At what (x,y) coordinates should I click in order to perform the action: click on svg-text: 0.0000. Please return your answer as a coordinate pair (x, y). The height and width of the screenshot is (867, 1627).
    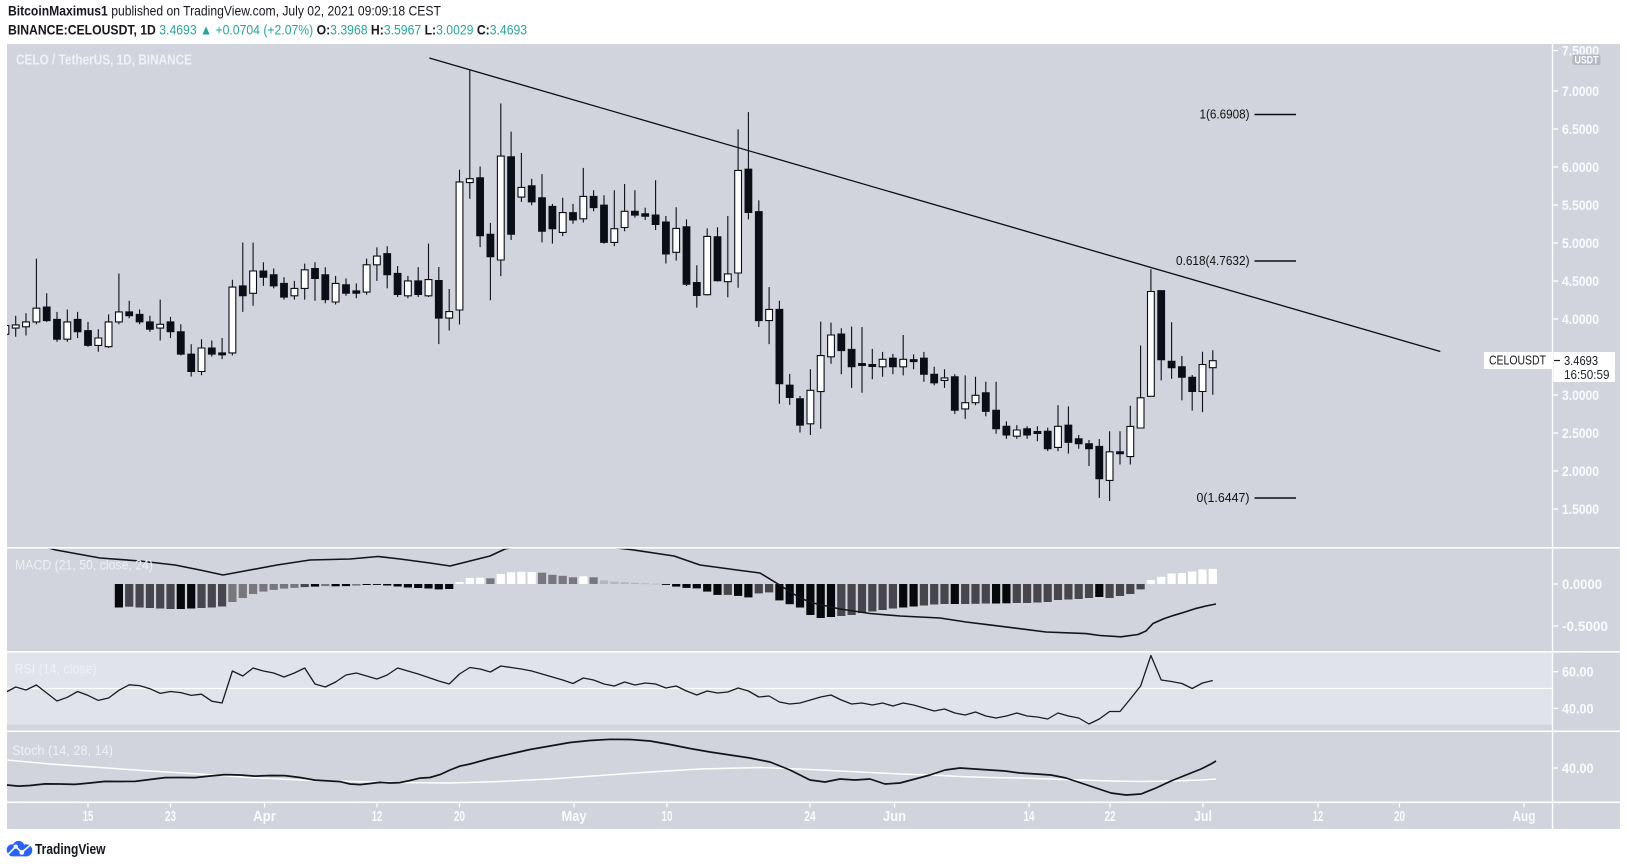
    Looking at the image, I should click on (1582, 584).